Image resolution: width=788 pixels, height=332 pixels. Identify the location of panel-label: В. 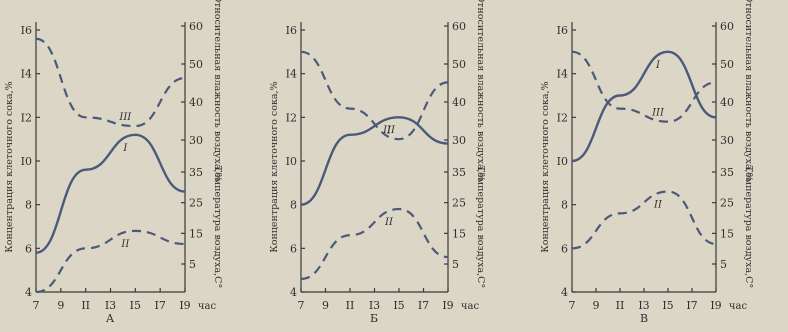
(644, 318).